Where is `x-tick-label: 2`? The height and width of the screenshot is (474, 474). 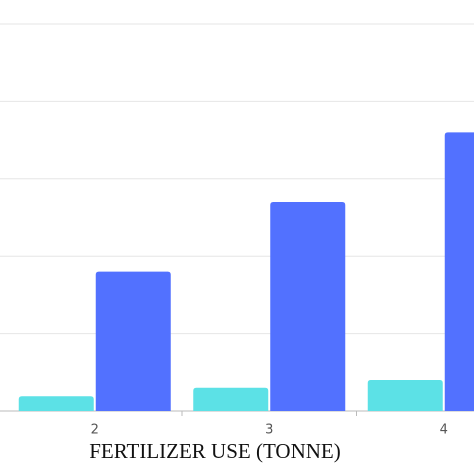
x-tick-label: 2 is located at coordinates (95, 430).